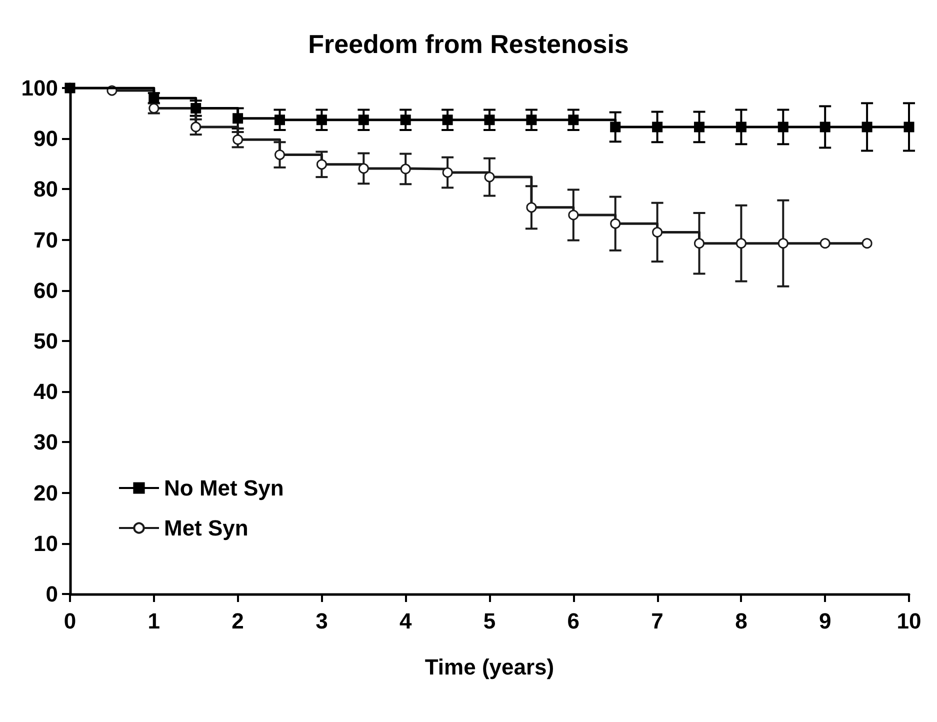 The height and width of the screenshot is (722, 937). I want to click on x-tick-label: 0, so click(70, 621).